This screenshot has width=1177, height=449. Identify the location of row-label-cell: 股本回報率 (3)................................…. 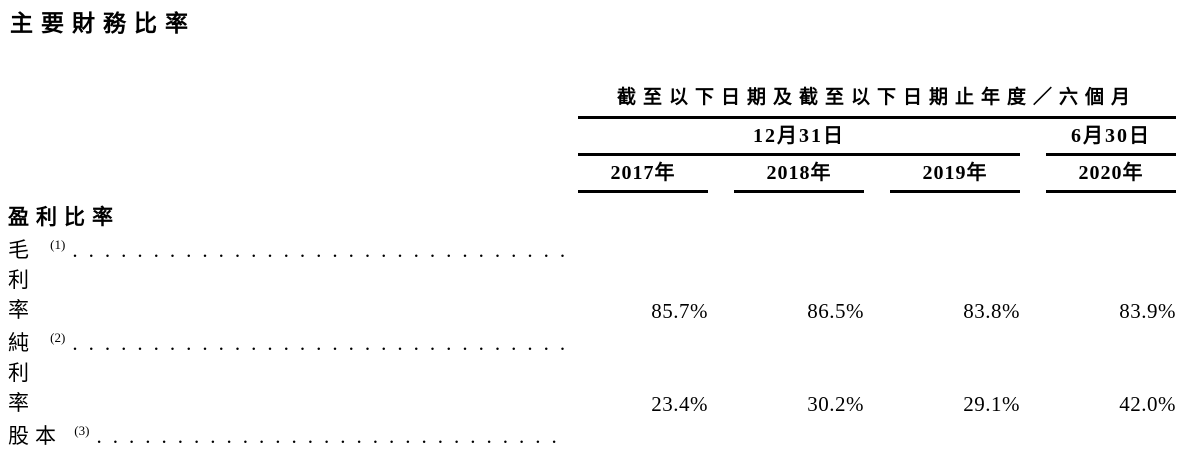
(293, 434).